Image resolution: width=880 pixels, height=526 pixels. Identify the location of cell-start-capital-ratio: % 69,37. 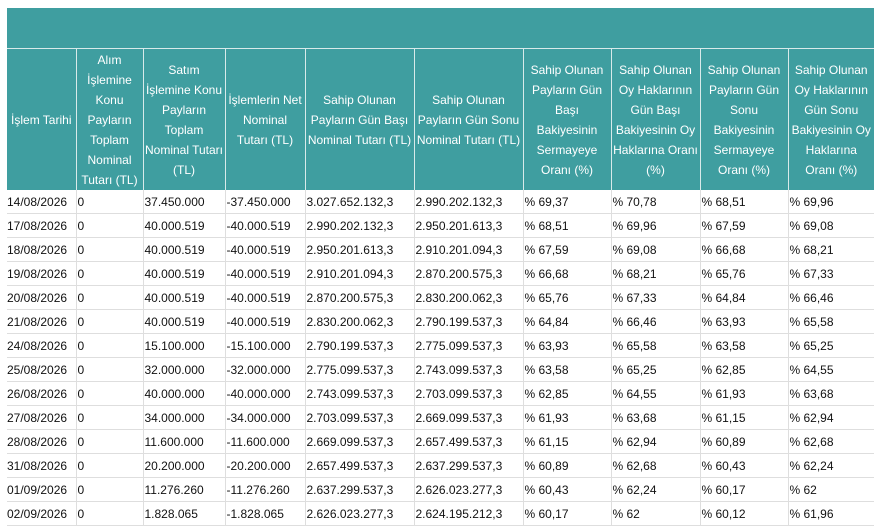
(567, 202).